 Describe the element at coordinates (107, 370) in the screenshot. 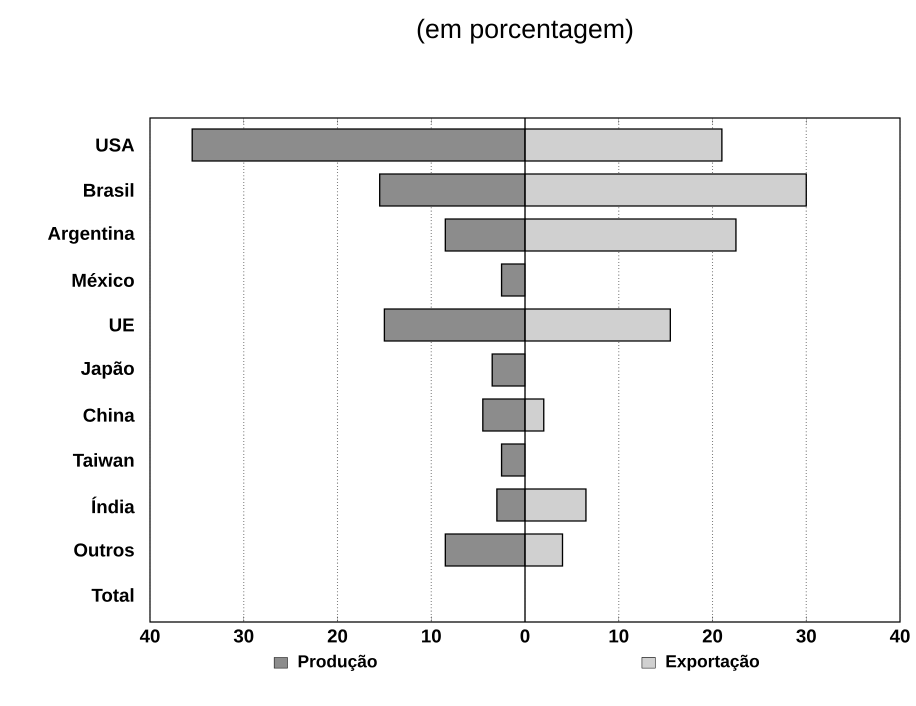

I see `y-tick-label: Japão` at that location.